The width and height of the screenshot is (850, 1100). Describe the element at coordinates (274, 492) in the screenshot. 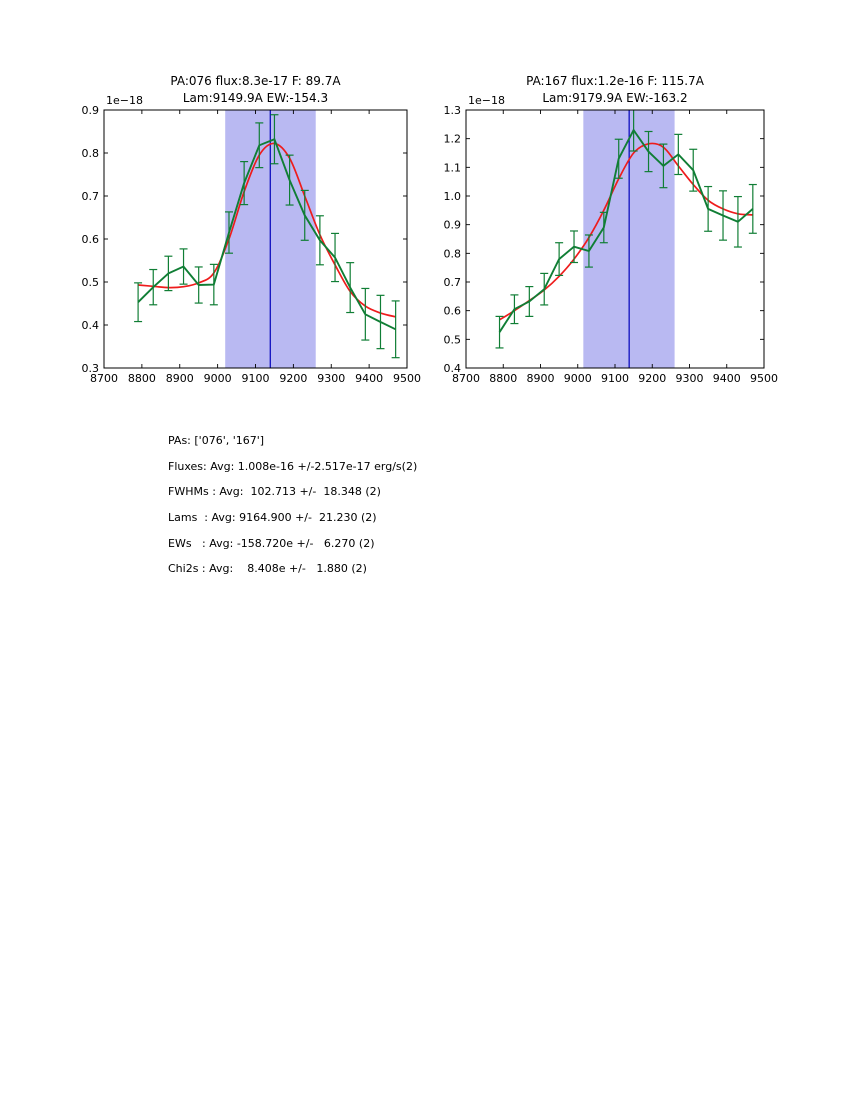

I see `stats-line-fwhms: FWHMs : Avg: 102.713 +/- 18.348 (2)` at that location.